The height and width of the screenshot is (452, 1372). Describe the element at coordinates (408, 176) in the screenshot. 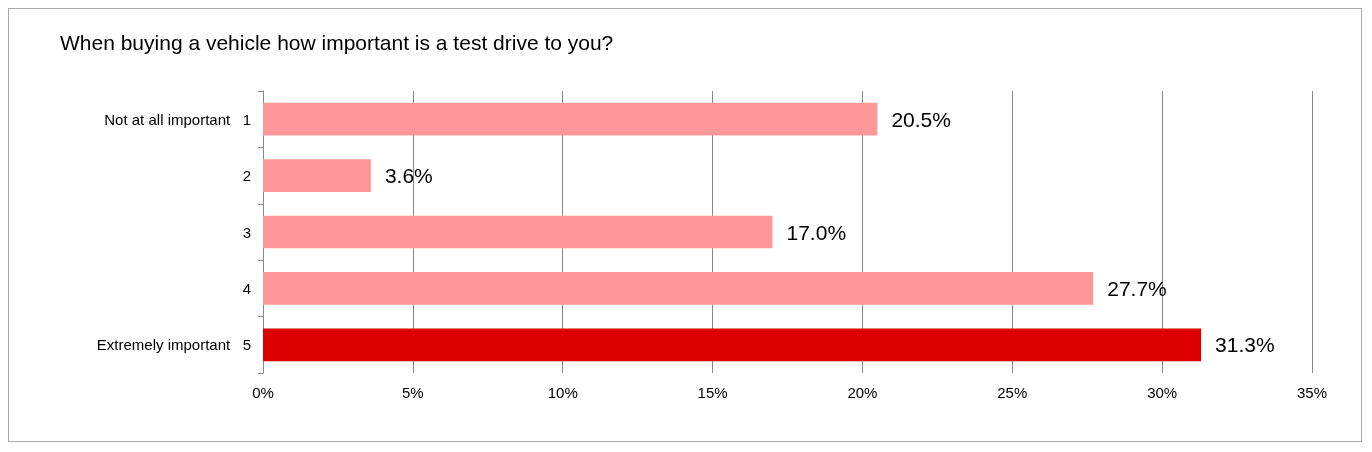

I see `data-label: 3.6%` at that location.